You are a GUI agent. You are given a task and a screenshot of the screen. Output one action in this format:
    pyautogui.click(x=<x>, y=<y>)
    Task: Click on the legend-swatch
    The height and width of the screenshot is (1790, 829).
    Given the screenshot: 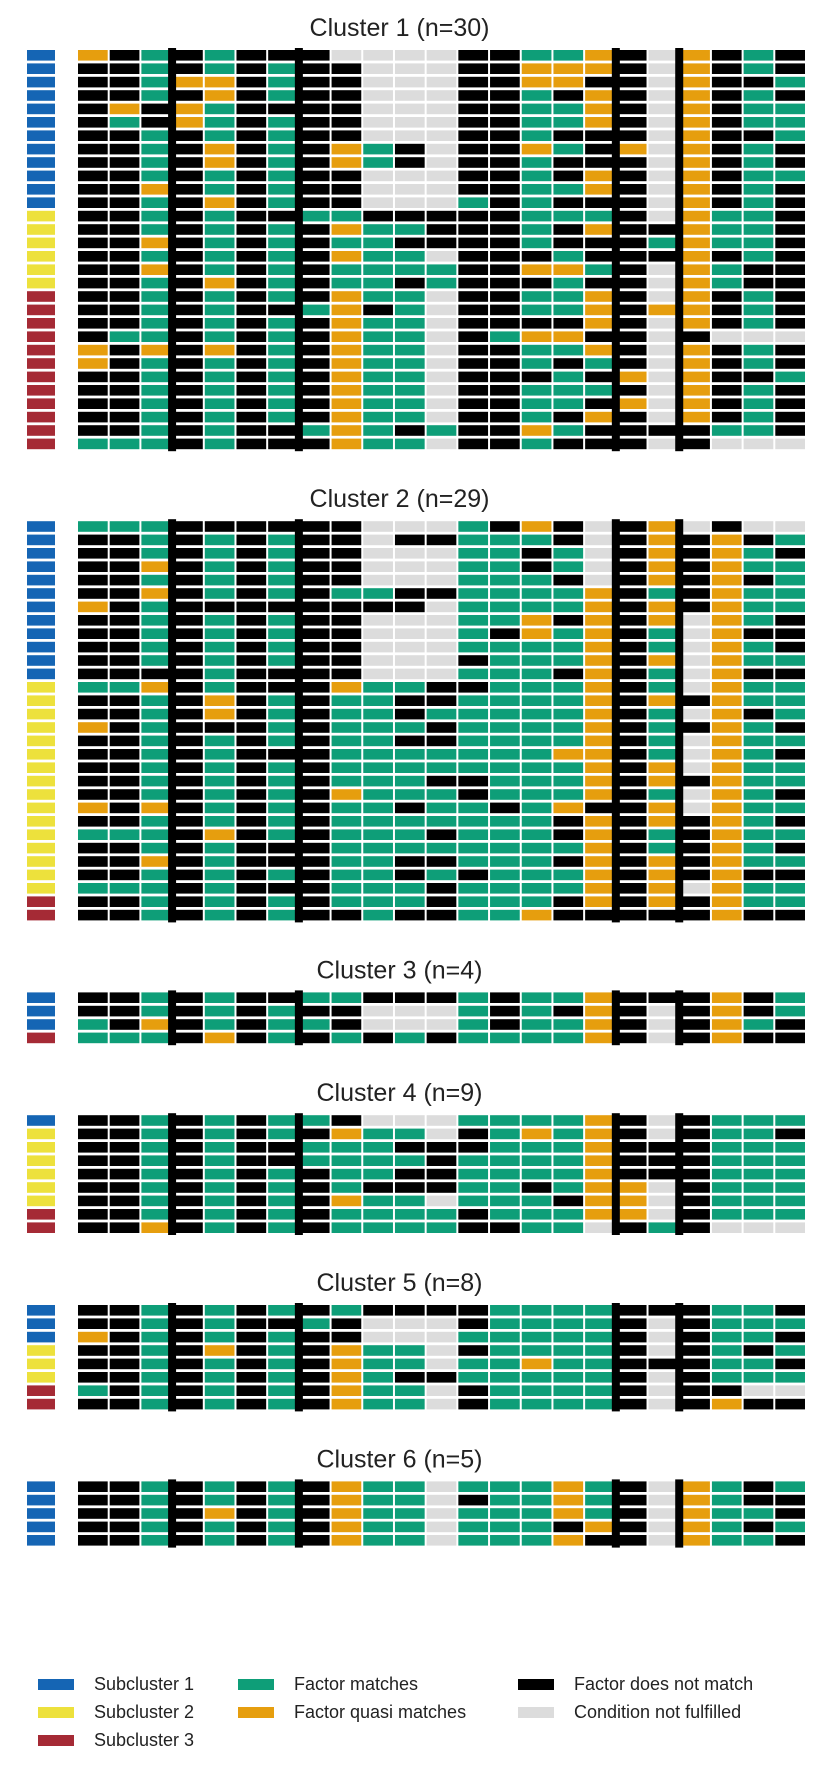 What is the action you would take?
    pyautogui.click(x=56, y=1740)
    